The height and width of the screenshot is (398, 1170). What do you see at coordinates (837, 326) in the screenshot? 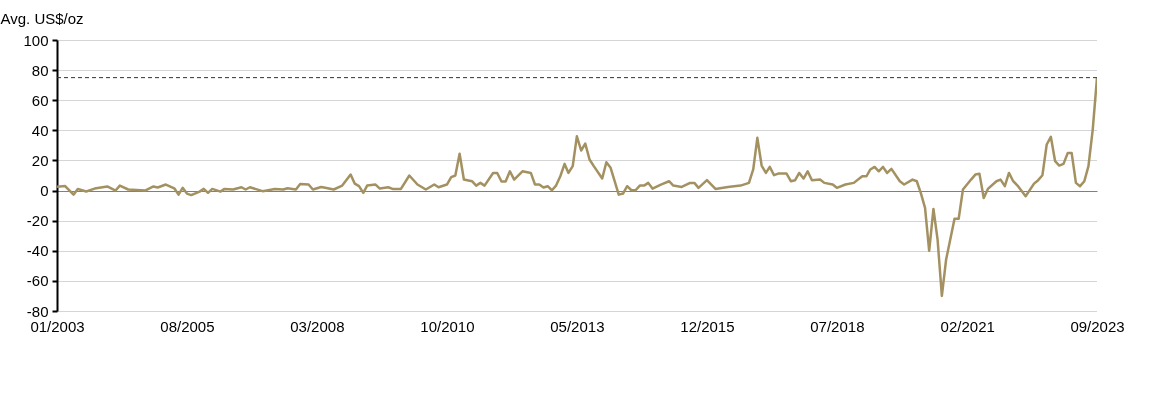
I see `x-tick-label: 07/2018` at bounding box center [837, 326].